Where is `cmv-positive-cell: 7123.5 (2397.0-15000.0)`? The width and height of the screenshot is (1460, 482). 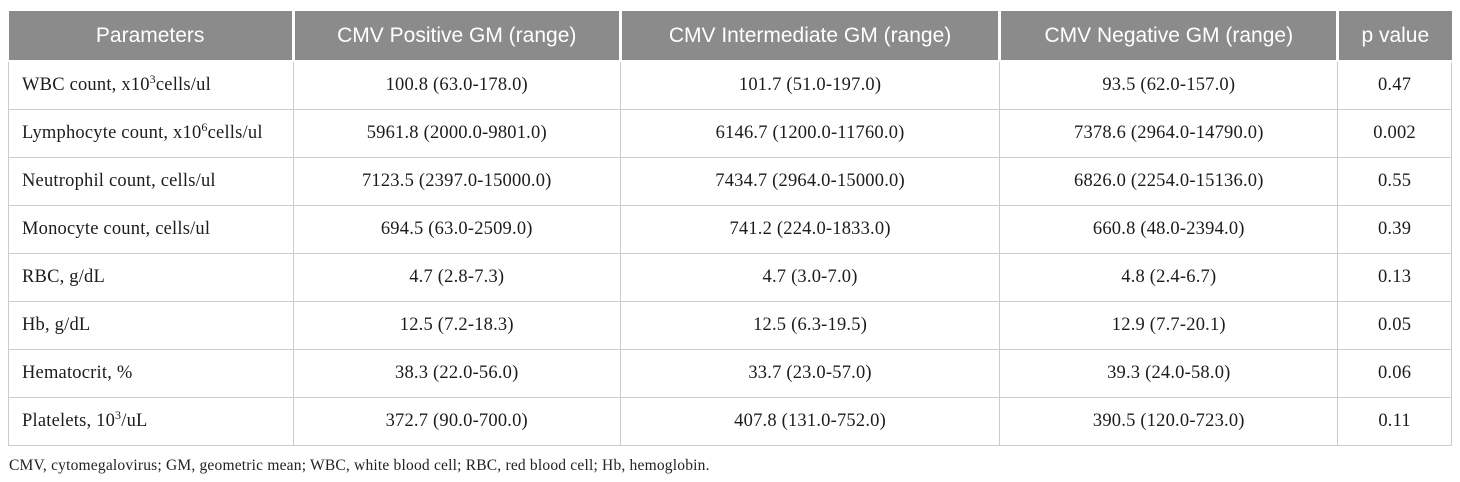
cmv-positive-cell: 7123.5 (2397.0-15000.0) is located at coordinates (456, 181).